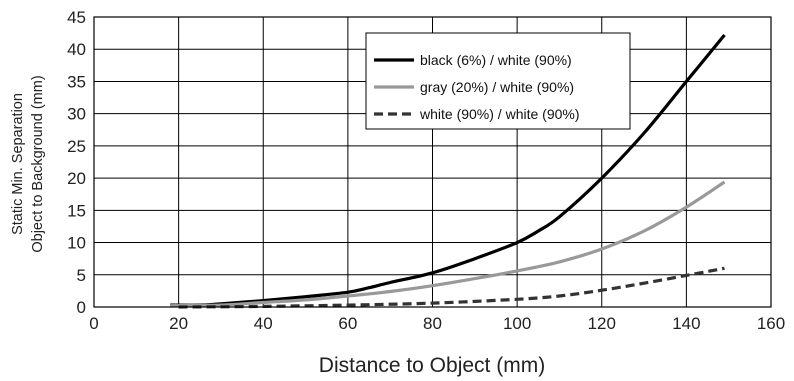 The width and height of the screenshot is (794, 381). I want to click on y-tick-label-3: 15, so click(76, 210).